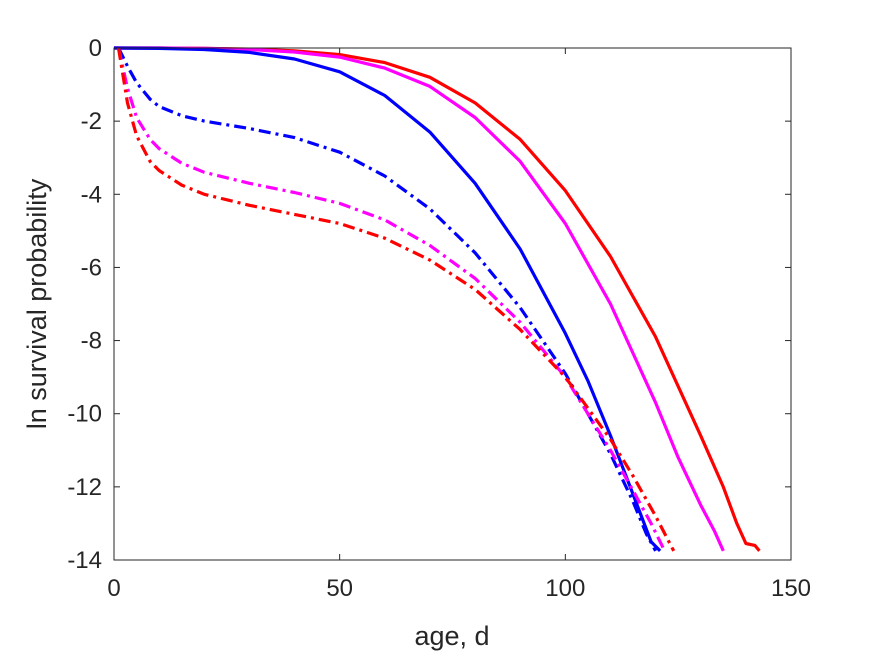 Image resolution: width=875 pixels, height=656 pixels. Describe the element at coordinates (37, 303) in the screenshot. I see `y-axis-label: ln survival probability` at that location.